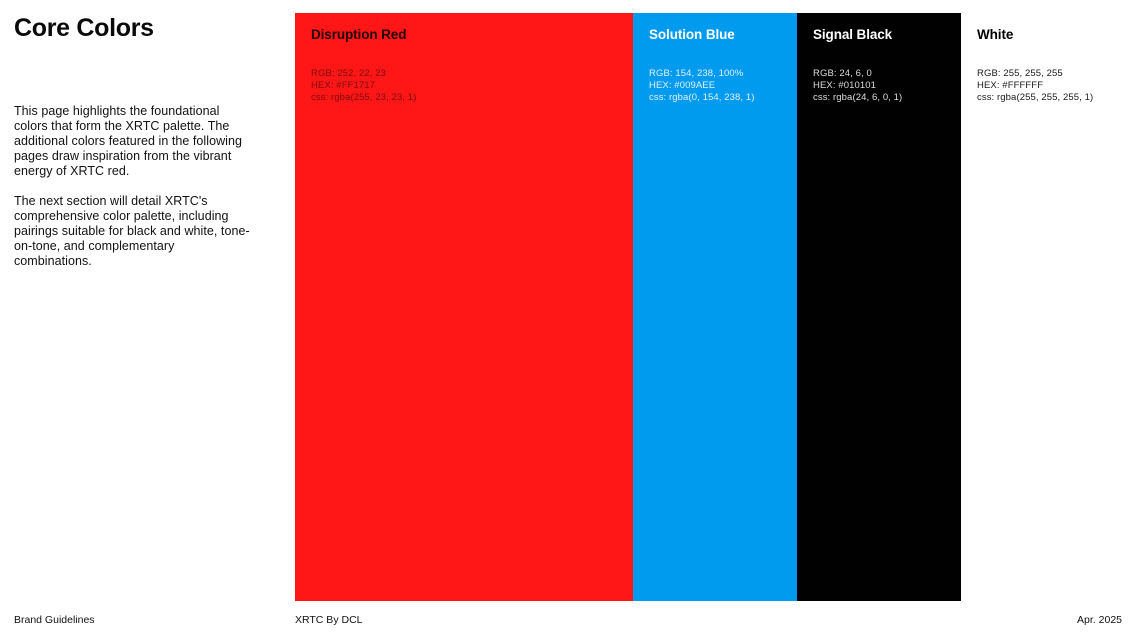 This screenshot has height=640, width=1138. Describe the element at coordinates (54, 620) in the screenshot. I see `footer-document-name: Brand Guidelines` at that location.